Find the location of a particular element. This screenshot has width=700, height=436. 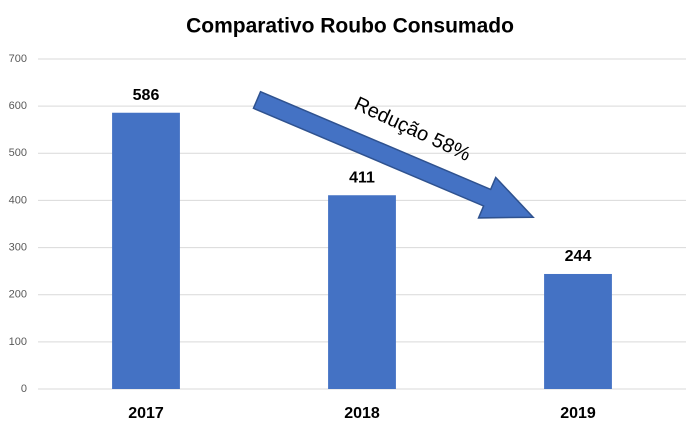

arrow-shape is located at coordinates (393, 154).